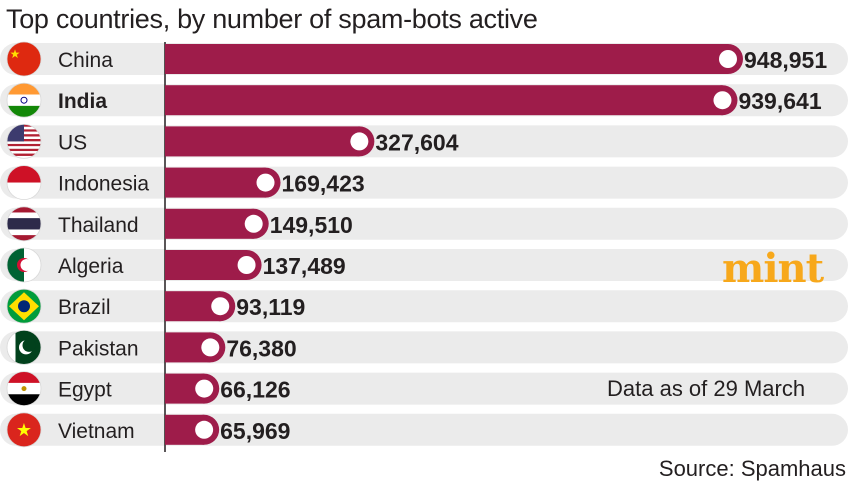 Image resolution: width=854 pixels, height=487 pixels. What do you see at coordinates (255, 390) in the screenshot?
I see `value-label: 66,126` at bounding box center [255, 390].